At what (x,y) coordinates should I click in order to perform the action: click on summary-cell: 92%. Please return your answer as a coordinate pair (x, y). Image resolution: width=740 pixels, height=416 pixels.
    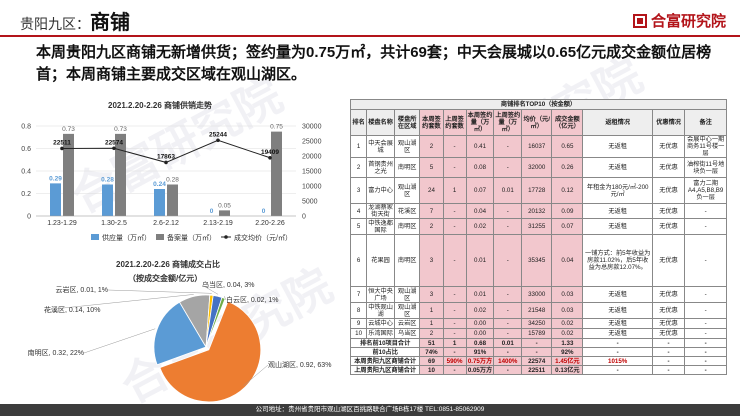
    Looking at the image, I should click on (567, 352).